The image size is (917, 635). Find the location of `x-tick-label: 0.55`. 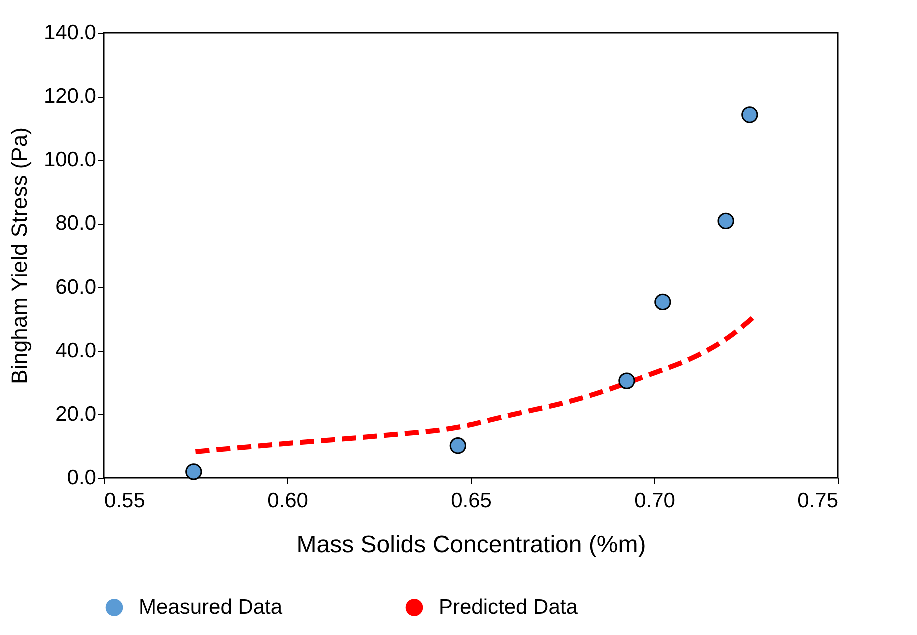

x-tick-label: 0.55 is located at coordinates (125, 501).